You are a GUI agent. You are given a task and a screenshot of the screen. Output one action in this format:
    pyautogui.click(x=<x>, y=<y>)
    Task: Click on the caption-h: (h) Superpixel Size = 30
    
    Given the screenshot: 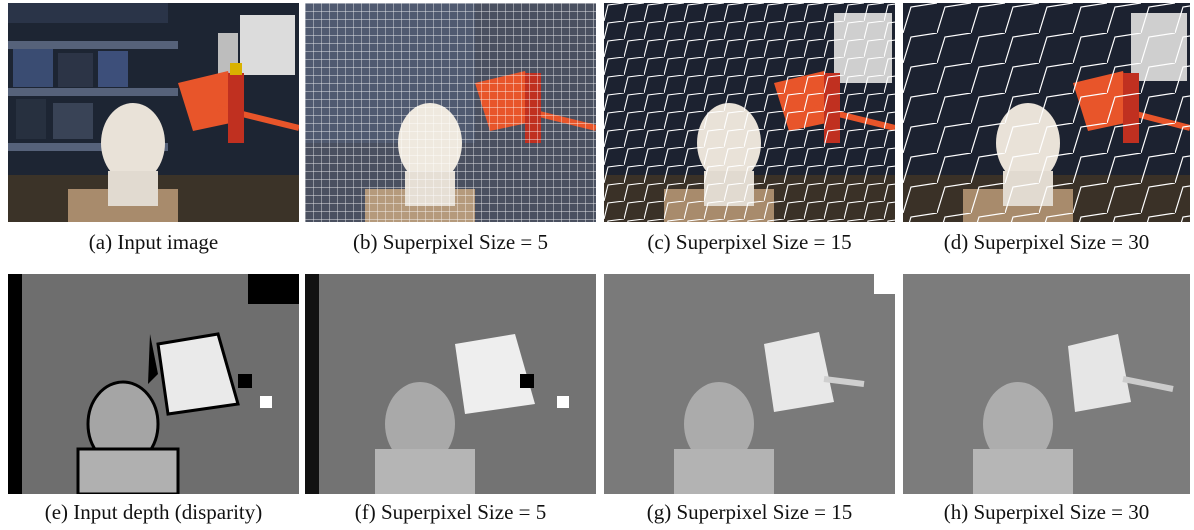 What is the action you would take?
    pyautogui.click(x=1046, y=512)
    